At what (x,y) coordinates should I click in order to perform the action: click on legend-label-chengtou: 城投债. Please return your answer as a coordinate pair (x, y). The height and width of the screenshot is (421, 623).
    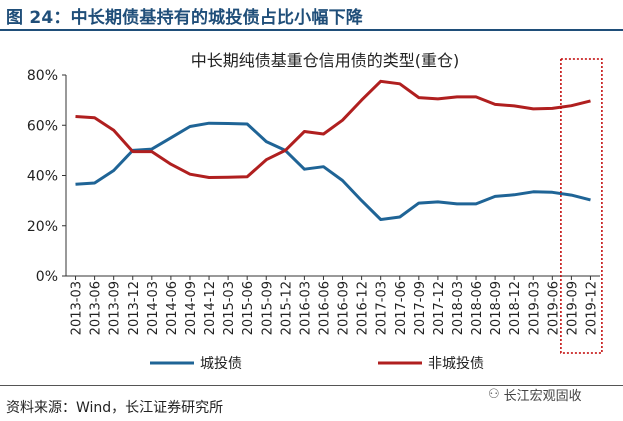
    Looking at the image, I should click on (221, 364).